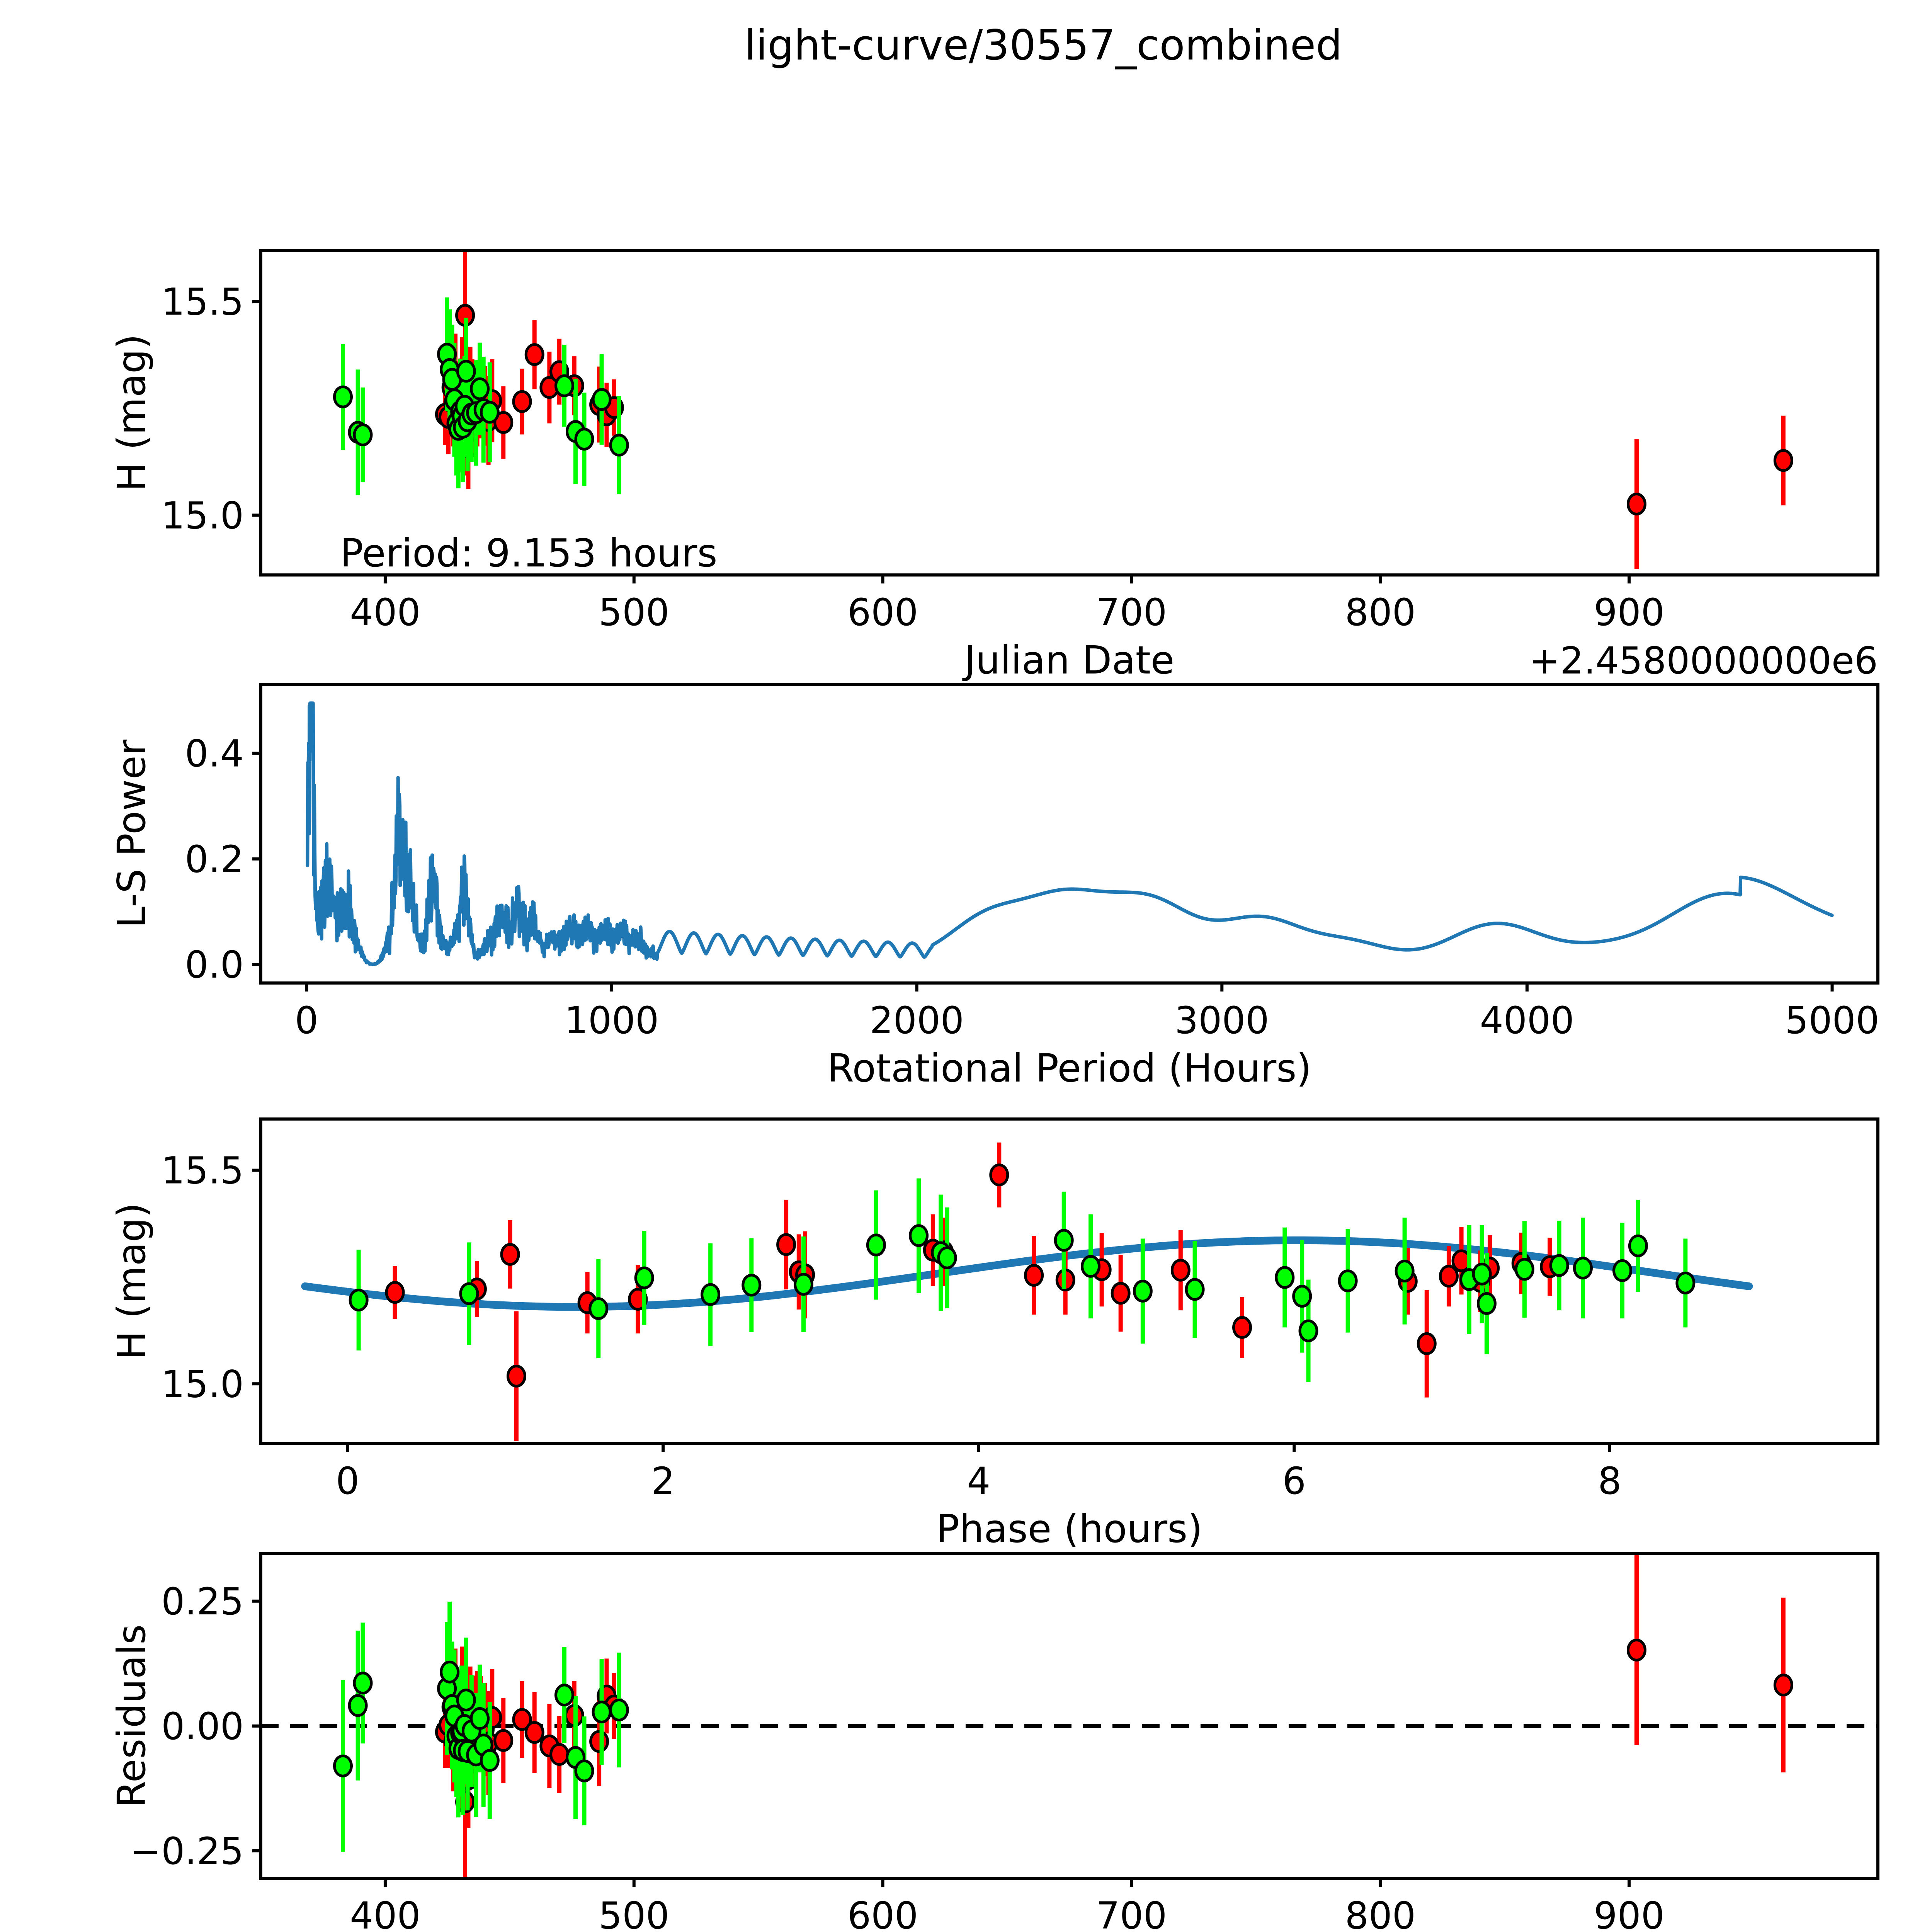  Describe the element at coordinates (1222, 1020) in the screenshot. I see `x-tick-label: 3000` at that location.